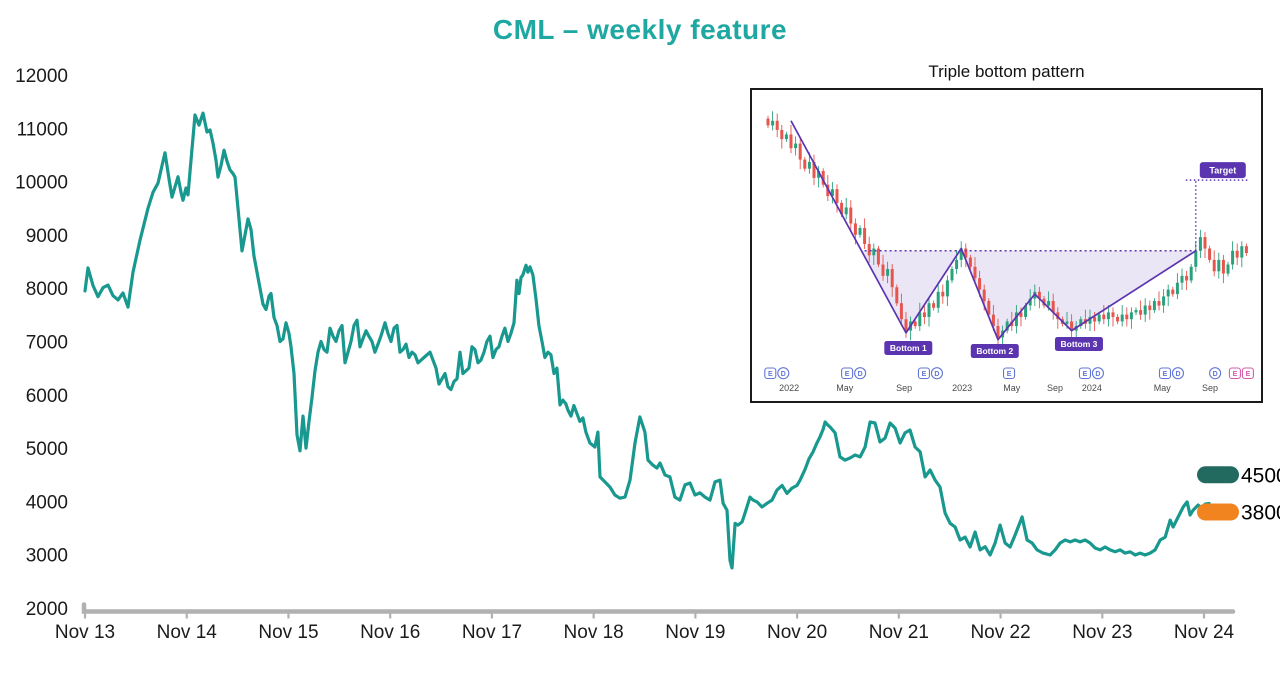 Image resolution: width=1280 pixels, height=689 pixels. I want to click on bottom-label: Bottom 1, so click(908, 348).